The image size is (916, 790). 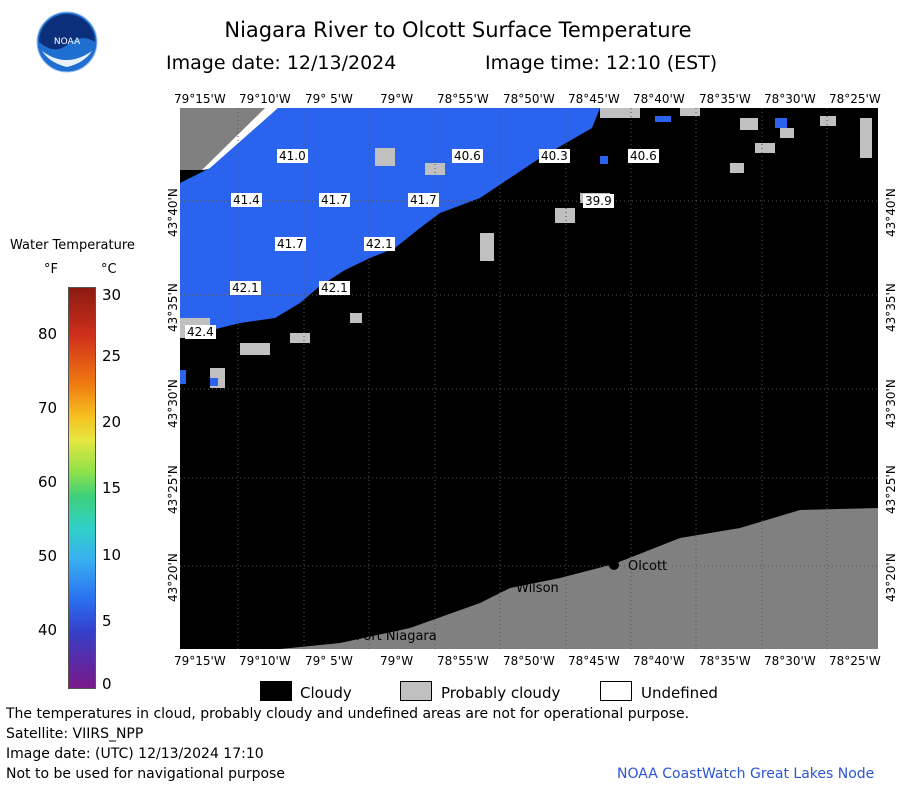 What do you see at coordinates (107, 621) in the screenshot?
I see `legend-c-tick: 5` at bounding box center [107, 621].